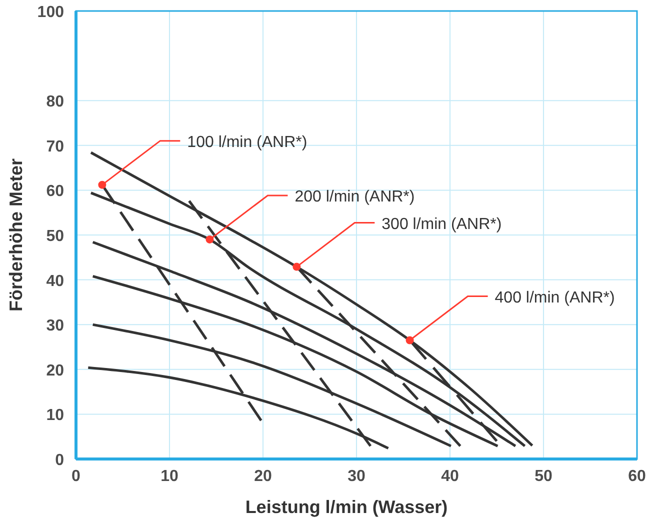 The image size is (653, 525). Describe the element at coordinates (442, 224) in the screenshot. I see `annotation: 300 l/min (ANR*)` at that location.